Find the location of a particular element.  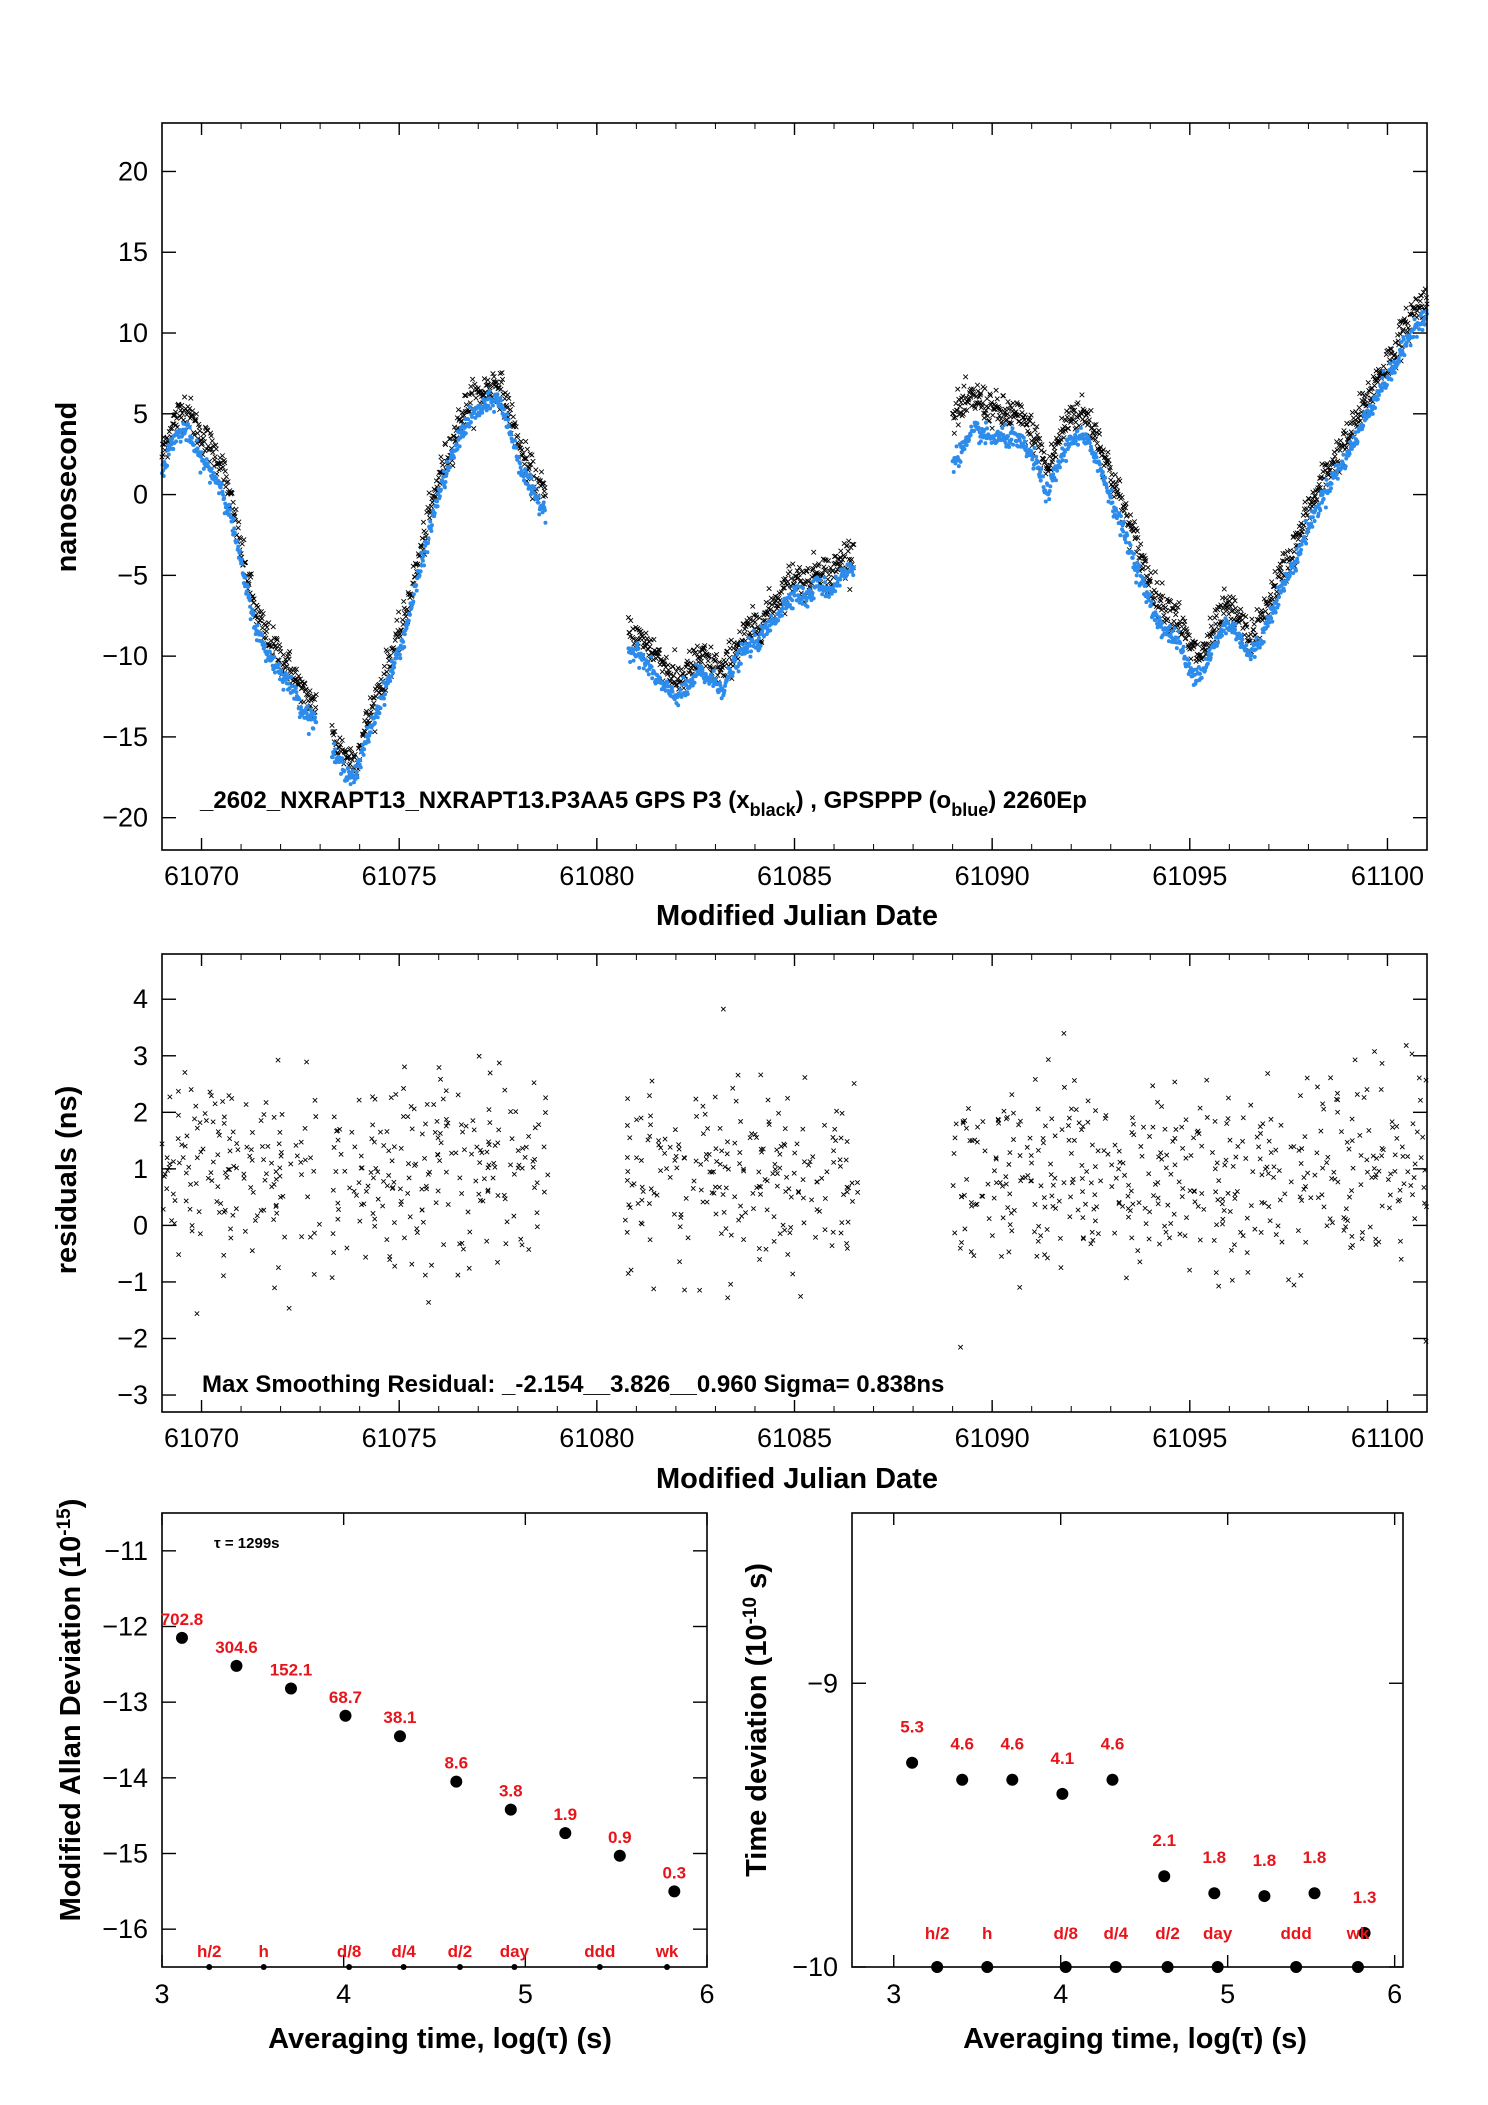

annotation-suffix: ) 2260Ep is located at coordinates (1037, 800).